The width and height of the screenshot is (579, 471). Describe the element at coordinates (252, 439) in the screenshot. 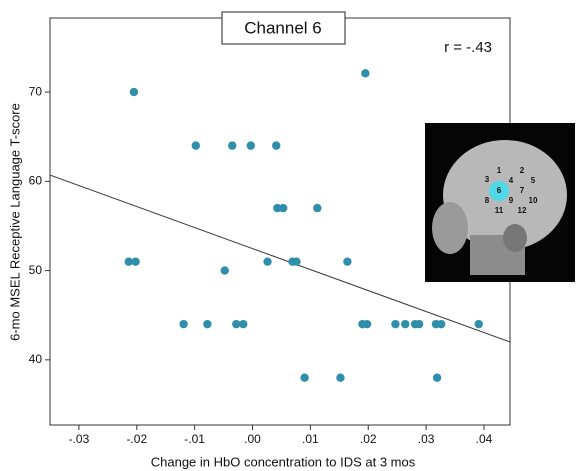

I see `x-tick-label: .00` at that location.